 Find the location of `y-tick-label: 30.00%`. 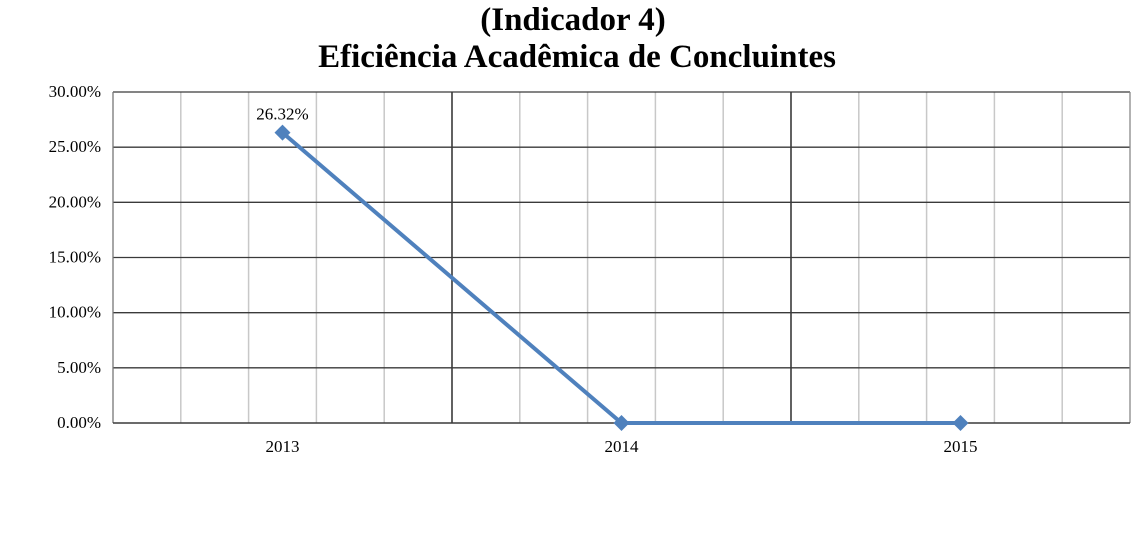

y-tick-label: 30.00% is located at coordinates (75, 91).